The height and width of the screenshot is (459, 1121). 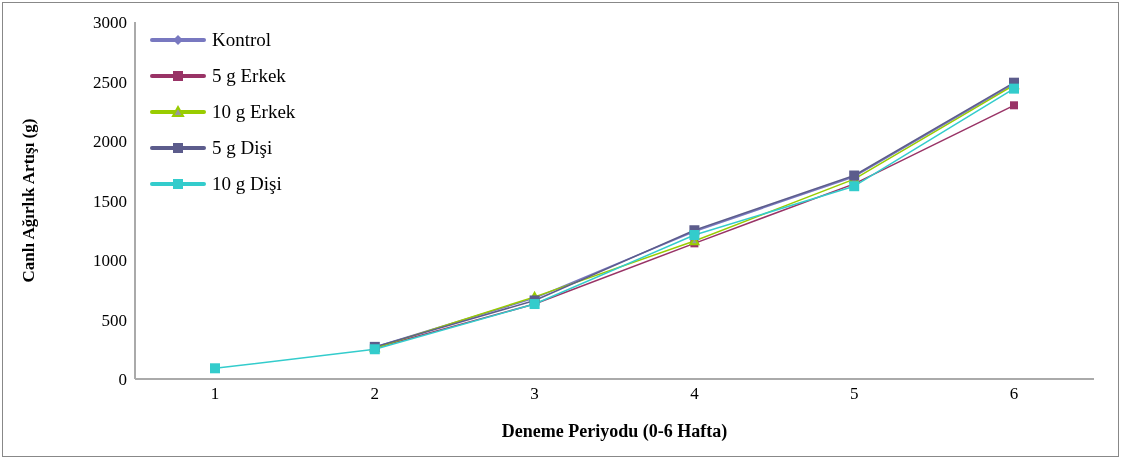 What do you see at coordinates (122, 380) in the screenshot?
I see `y-tick-label: 0` at bounding box center [122, 380].